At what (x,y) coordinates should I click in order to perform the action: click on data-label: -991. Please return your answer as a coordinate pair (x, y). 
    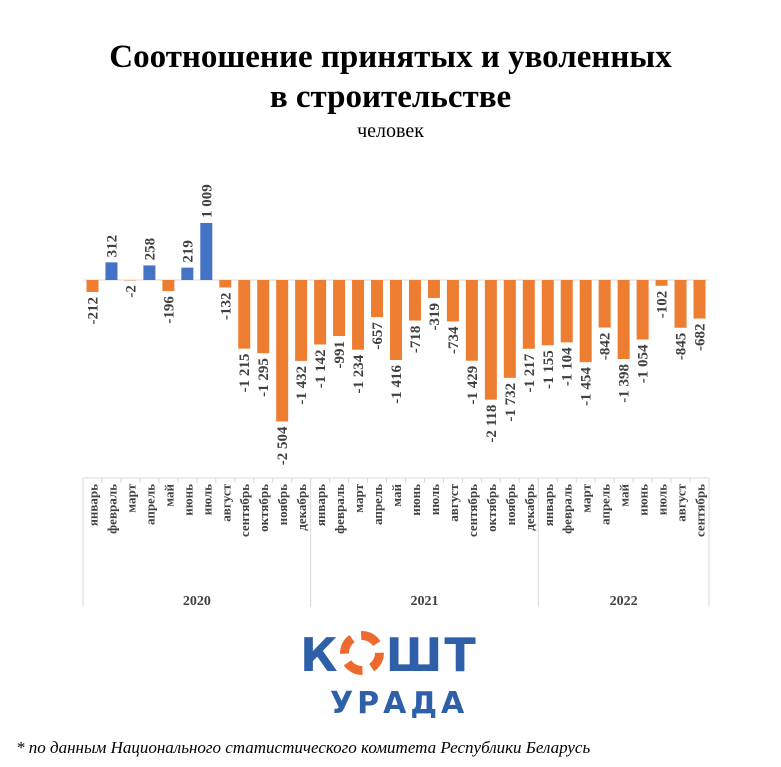
    Looking at the image, I should click on (340, 355).